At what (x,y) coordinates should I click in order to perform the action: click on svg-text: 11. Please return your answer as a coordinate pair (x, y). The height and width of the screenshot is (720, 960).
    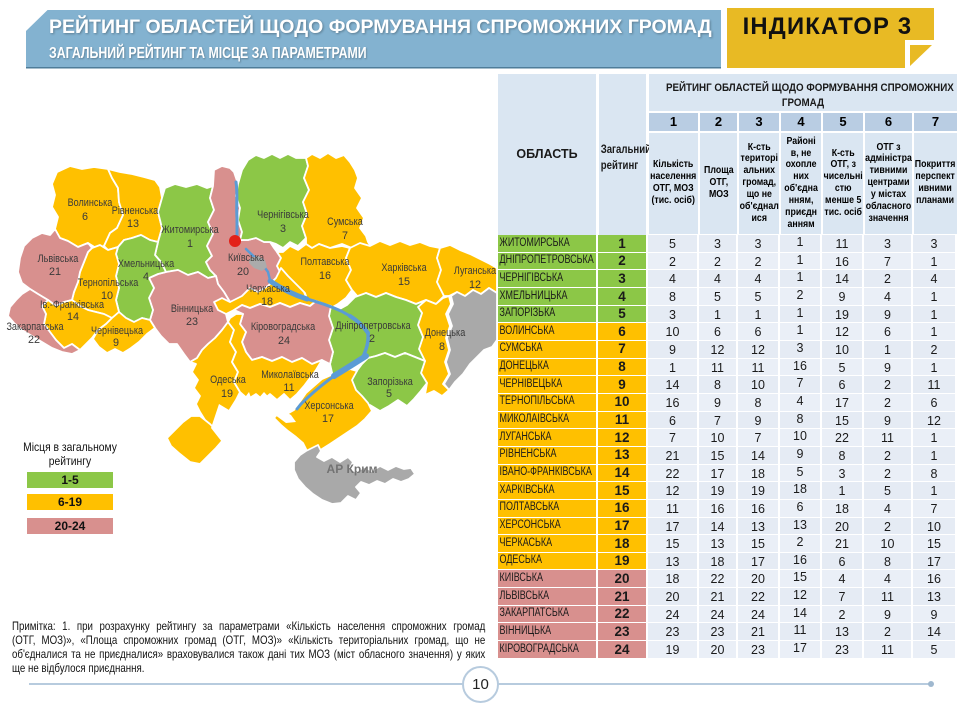
    Looking at the image, I should click on (288, 388).